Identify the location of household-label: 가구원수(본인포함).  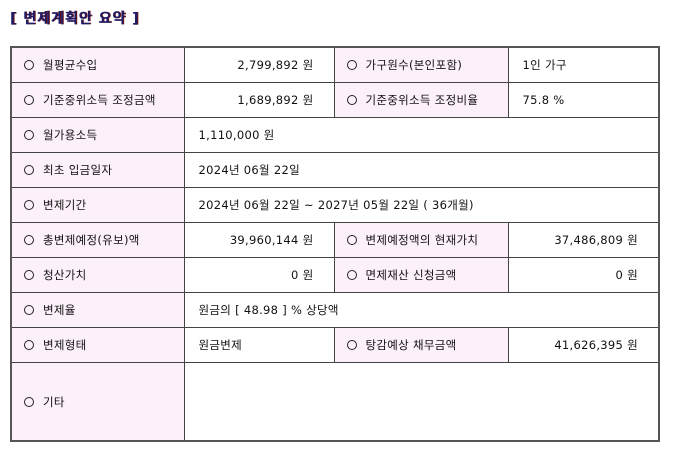
(414, 65).